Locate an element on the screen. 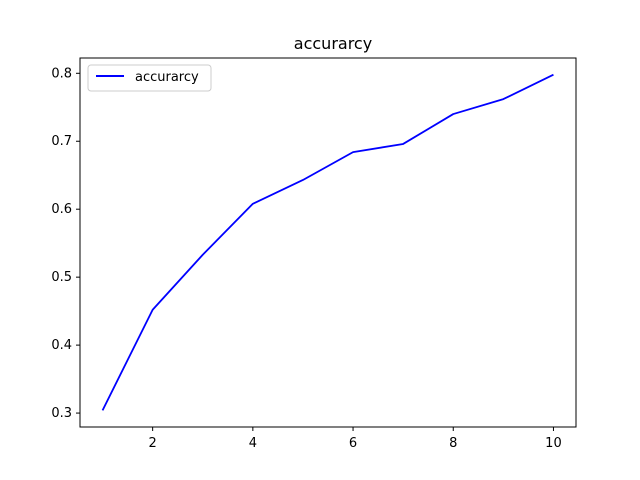 This screenshot has width=640, height=480. x-axis: 2 4 6 8 10 is located at coordinates (355, 439).